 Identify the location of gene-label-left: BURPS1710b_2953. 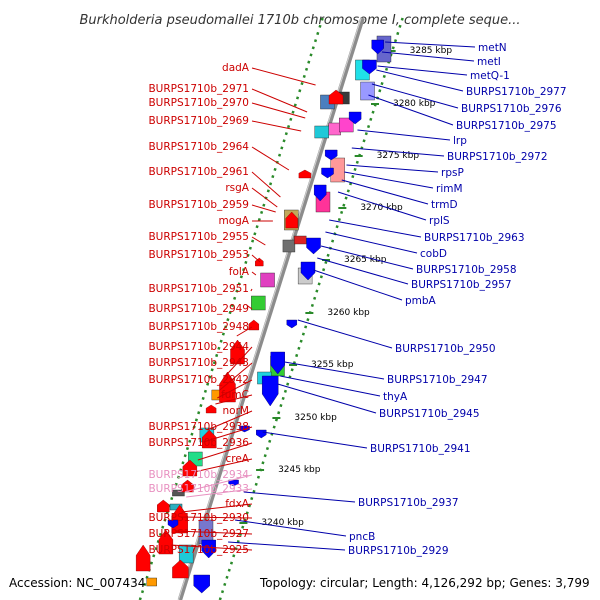
(198, 255).